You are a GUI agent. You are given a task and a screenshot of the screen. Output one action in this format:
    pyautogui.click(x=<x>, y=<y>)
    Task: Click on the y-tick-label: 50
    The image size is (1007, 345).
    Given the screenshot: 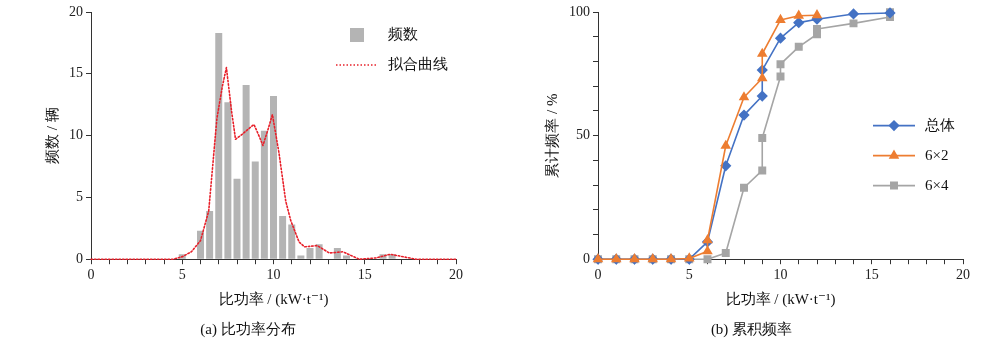 What is the action you would take?
    pyautogui.click(x=583, y=135)
    